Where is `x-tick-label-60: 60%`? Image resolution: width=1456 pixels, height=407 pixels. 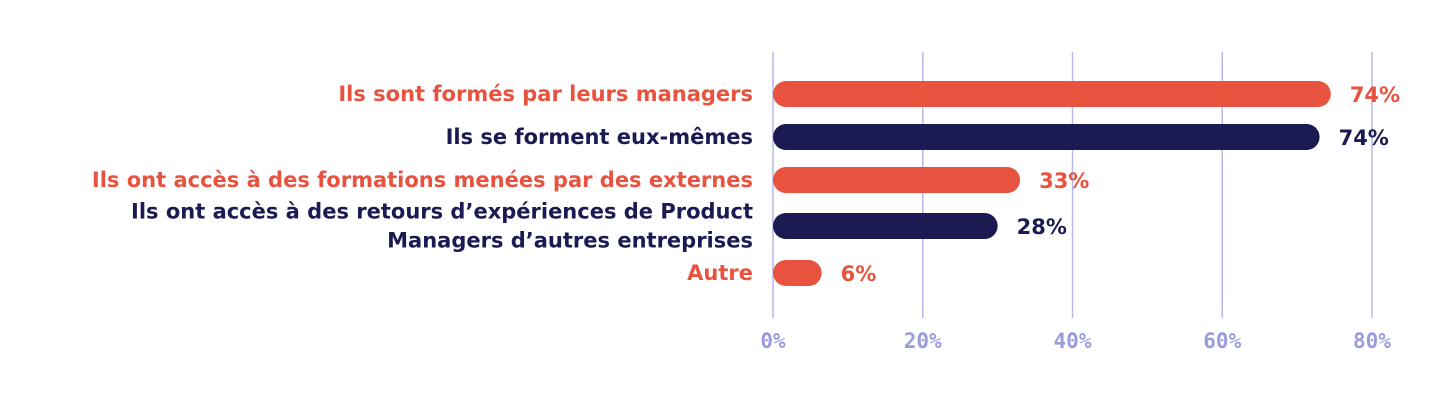 x-tick-label-60: 60% is located at coordinates (1222, 341).